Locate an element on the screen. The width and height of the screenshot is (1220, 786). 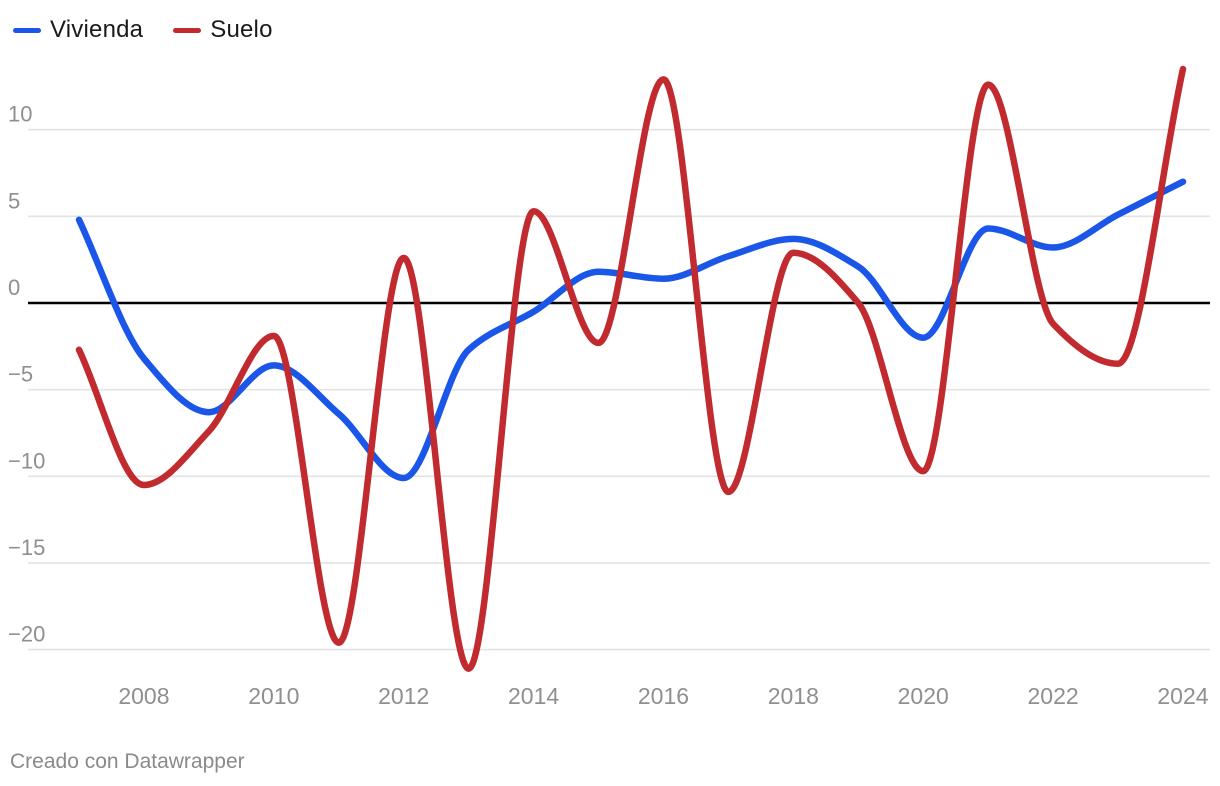
credit-line: Creado con Datawrapper is located at coordinates (127, 761).